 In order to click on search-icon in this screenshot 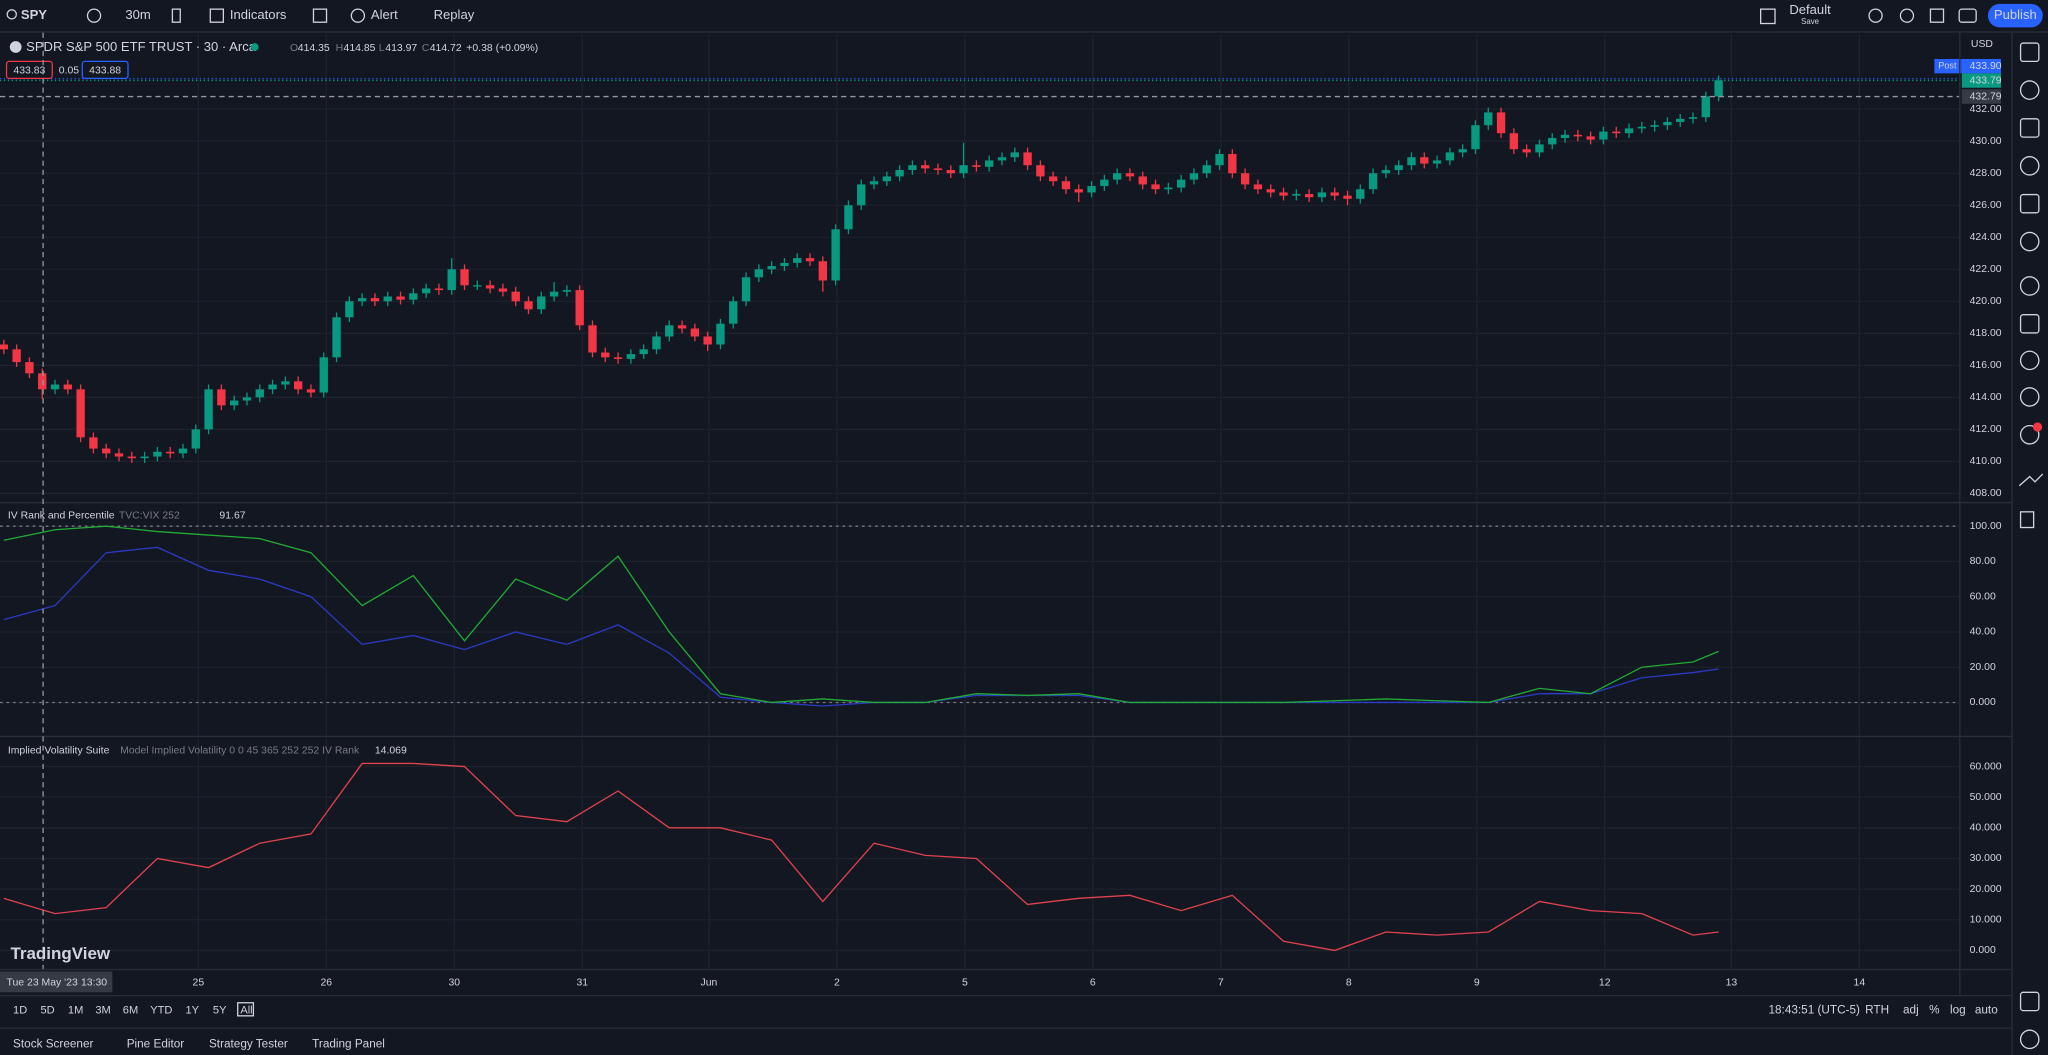, I will do `click(11, 14)`.